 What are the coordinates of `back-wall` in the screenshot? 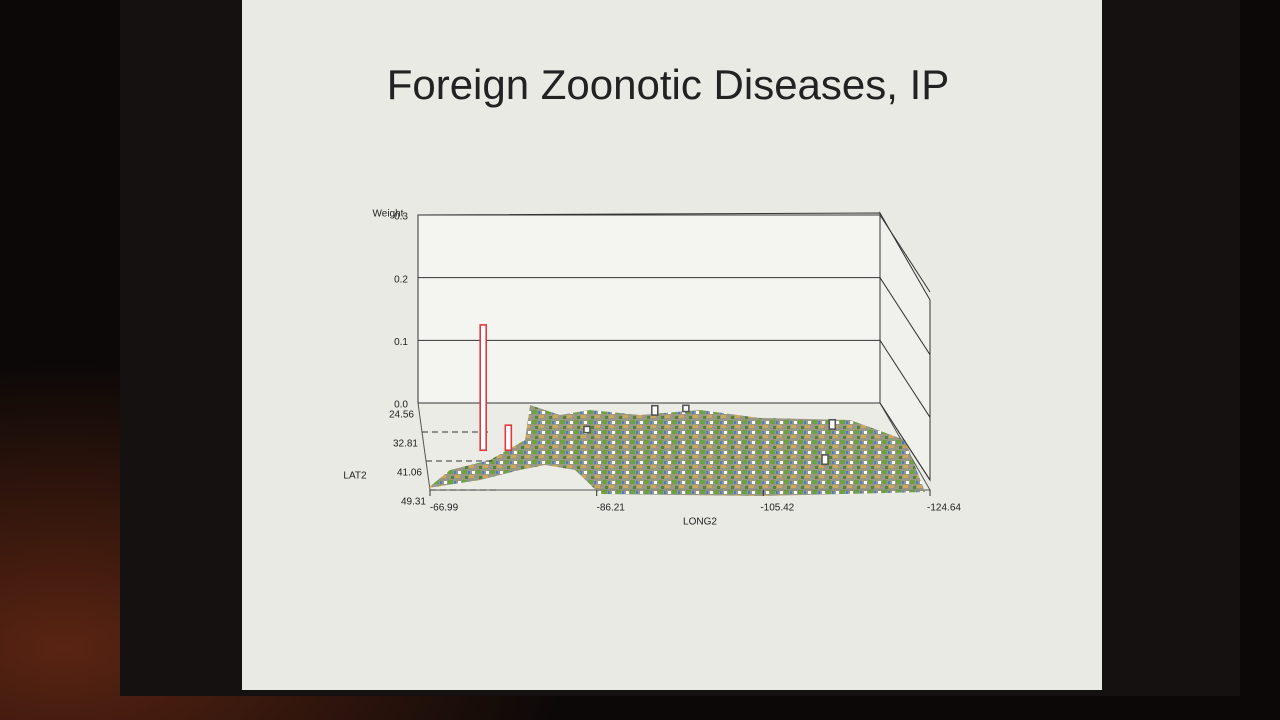 It's located at (649, 308).